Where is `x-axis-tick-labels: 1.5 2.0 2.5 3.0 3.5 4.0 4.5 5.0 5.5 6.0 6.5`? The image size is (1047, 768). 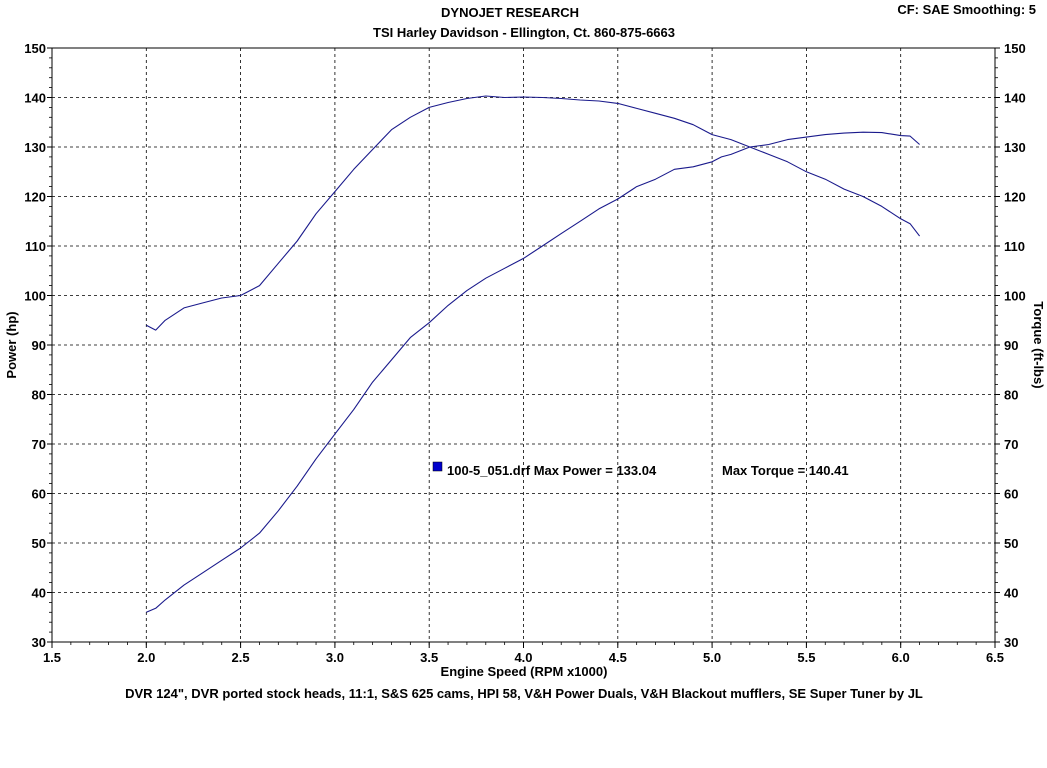
x-axis-tick-labels: 1.5 2.0 2.5 3.0 3.5 4.0 4.5 5.0 5.5 6.0 6.5 is located at coordinates (523, 657).